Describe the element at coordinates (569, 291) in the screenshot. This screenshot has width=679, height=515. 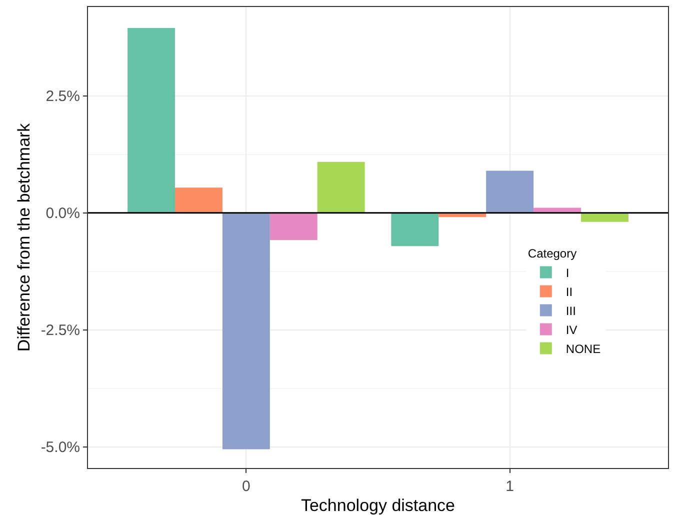
I see `legend-label: II` at that location.